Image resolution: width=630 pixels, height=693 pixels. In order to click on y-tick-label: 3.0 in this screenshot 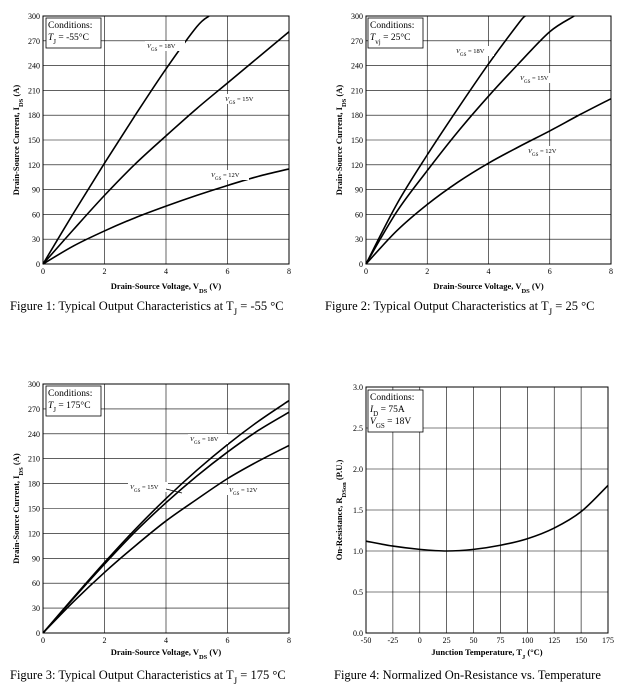, I will do `click(358, 387)`.